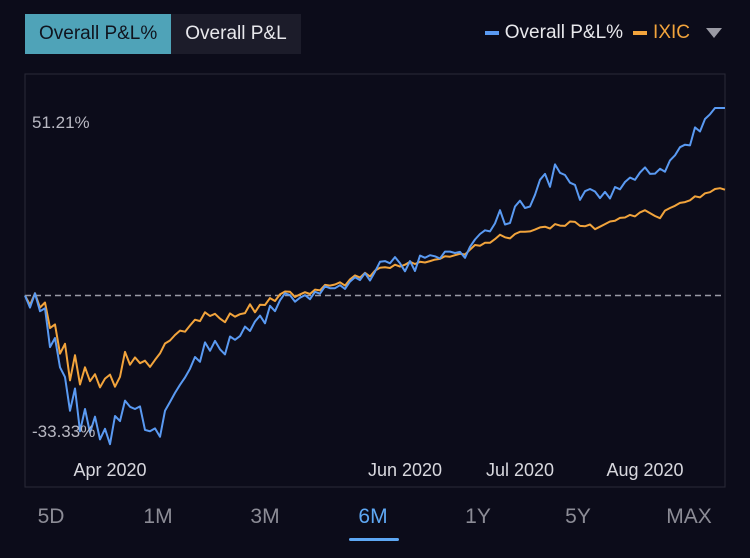 The height and width of the screenshot is (558, 750). Describe the element at coordinates (671, 32) in the screenshot. I see `legend-label: IXIC` at that location.